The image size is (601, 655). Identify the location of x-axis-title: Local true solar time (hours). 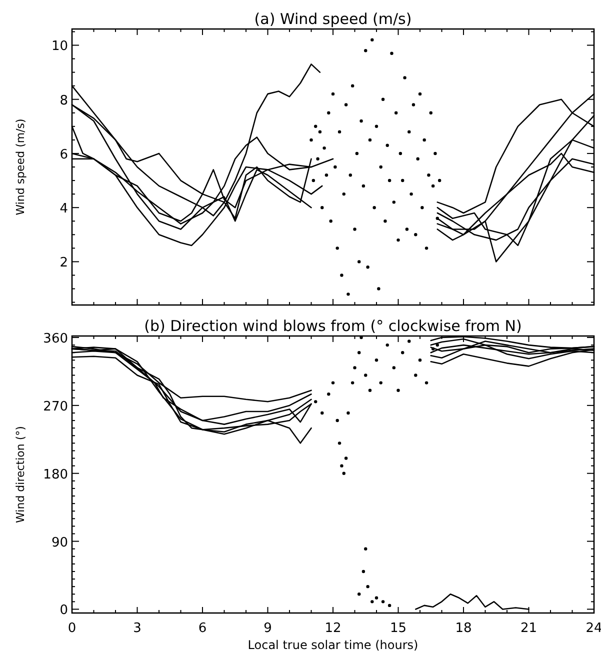
(333, 645).